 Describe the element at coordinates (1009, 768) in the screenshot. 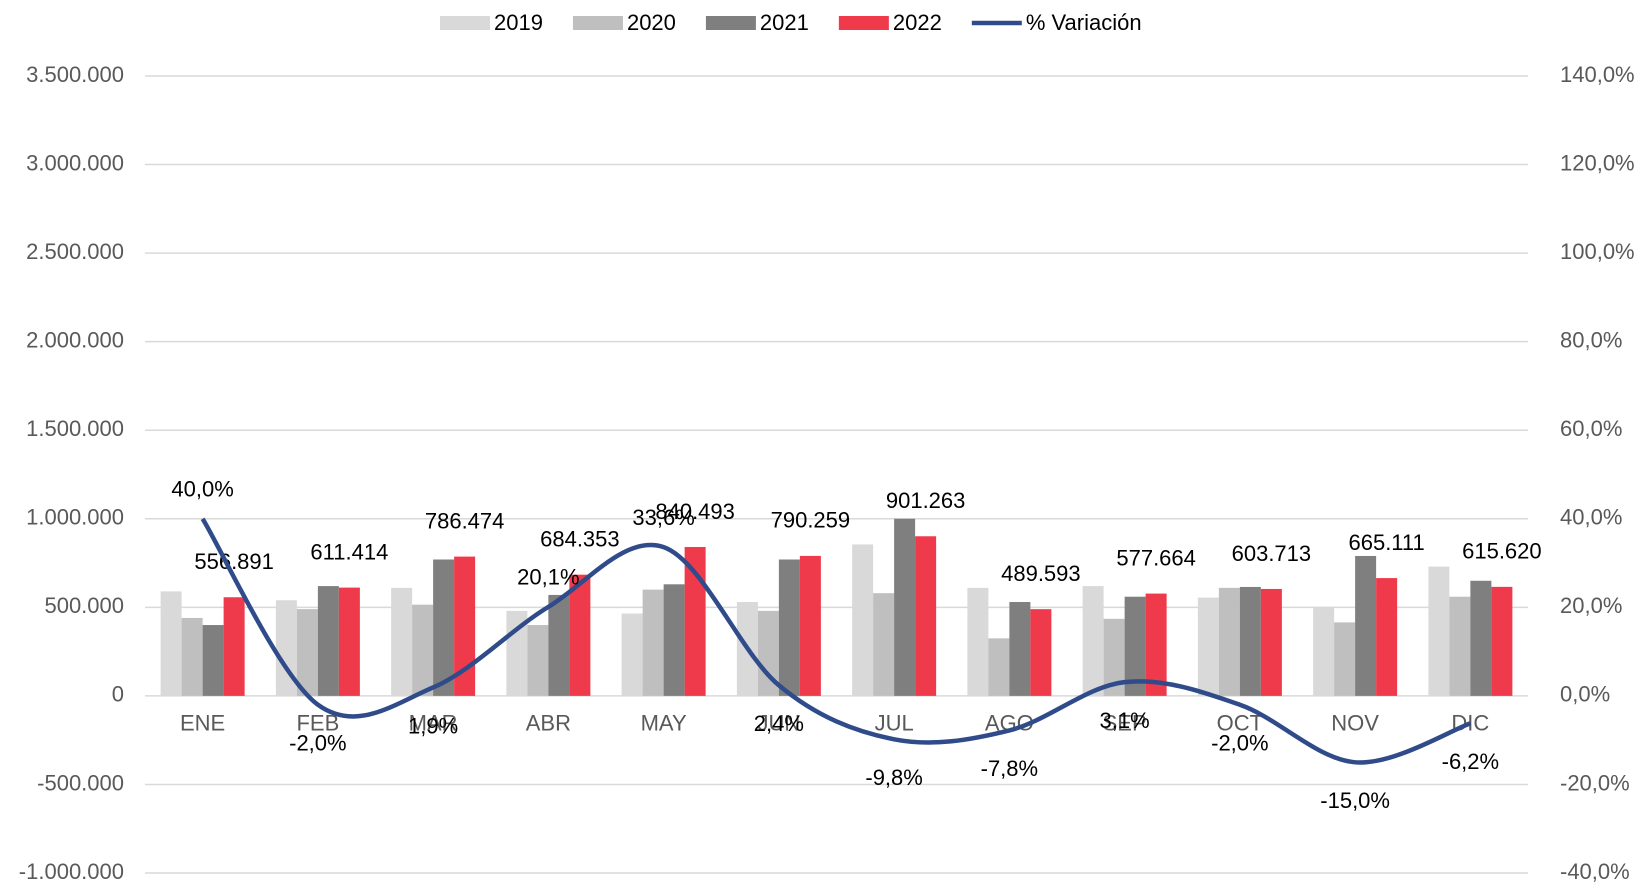

I see `line-label: -7,8%` at that location.